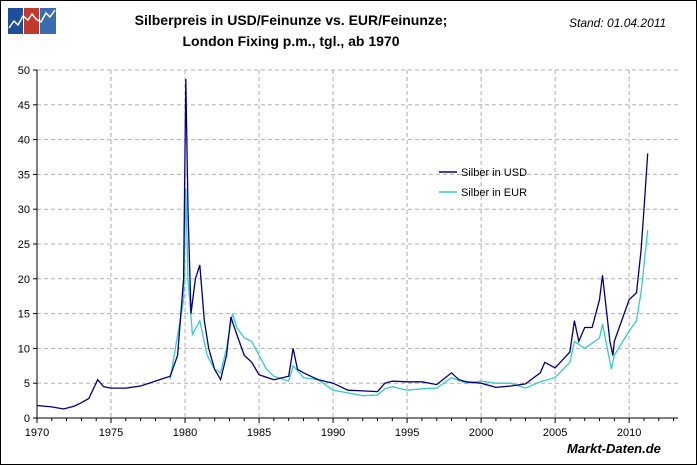 The height and width of the screenshot is (465, 697). Describe the element at coordinates (37, 433) in the screenshot. I see `x-tick-label: 1970` at that location.